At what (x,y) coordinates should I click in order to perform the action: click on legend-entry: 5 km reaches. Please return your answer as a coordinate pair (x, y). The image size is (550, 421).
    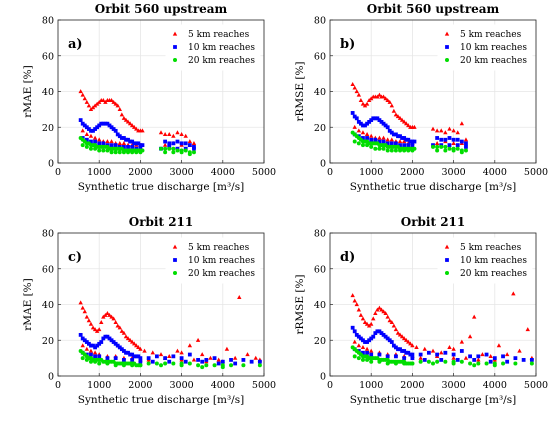
    Looking at the image, I should click on (219, 248).